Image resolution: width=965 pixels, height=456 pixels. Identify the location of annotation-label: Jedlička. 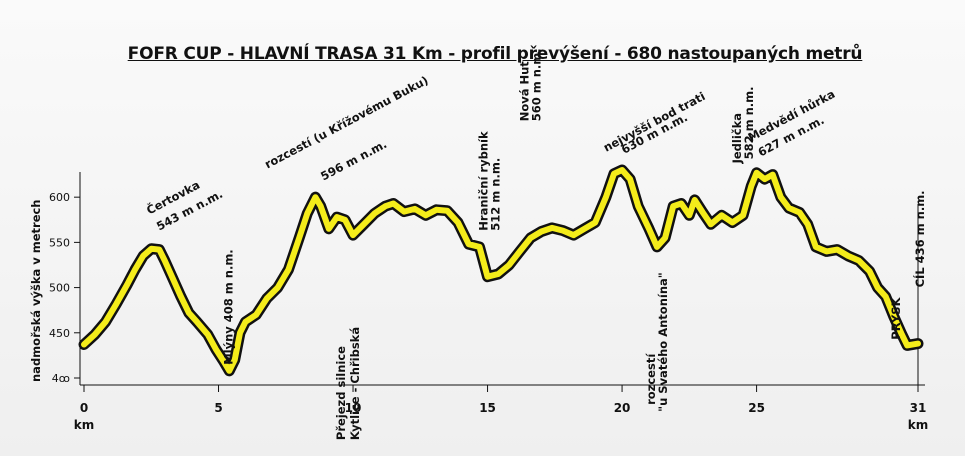
(737, 138).